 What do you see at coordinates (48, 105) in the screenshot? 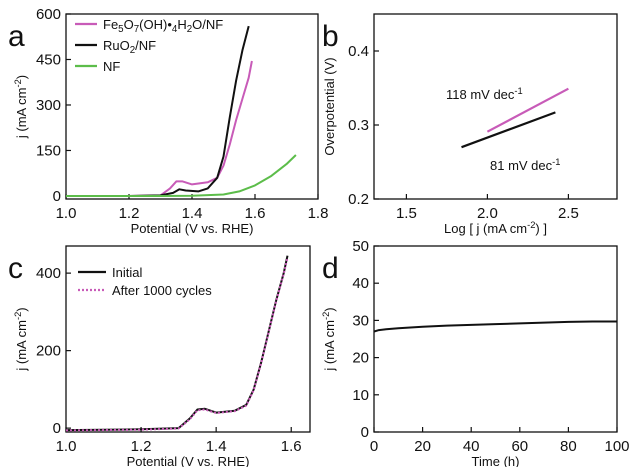
I see `y-tick-label: 300` at bounding box center [48, 105].